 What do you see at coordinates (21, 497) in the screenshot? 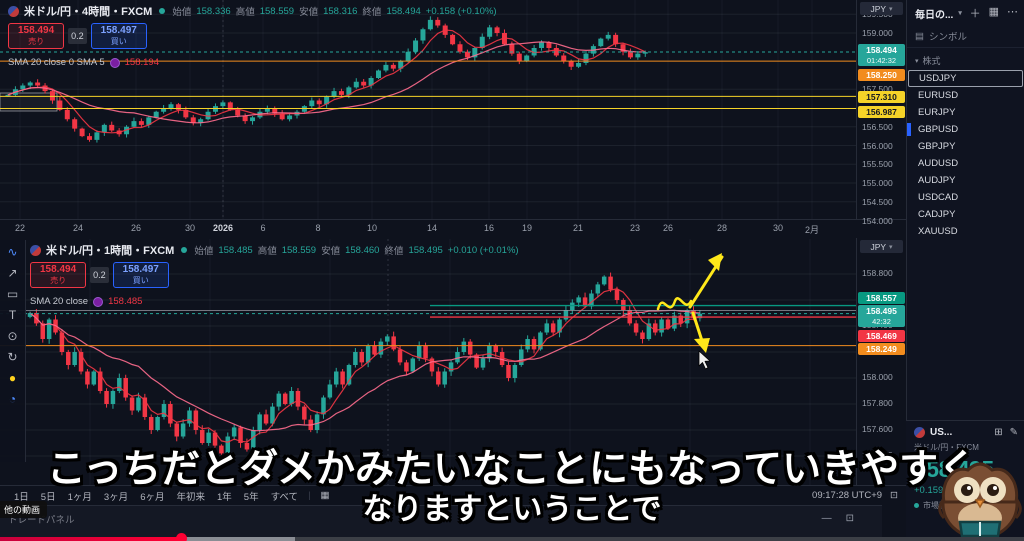
I see `timeframe-button-1日: 1日` at bounding box center [21, 497].